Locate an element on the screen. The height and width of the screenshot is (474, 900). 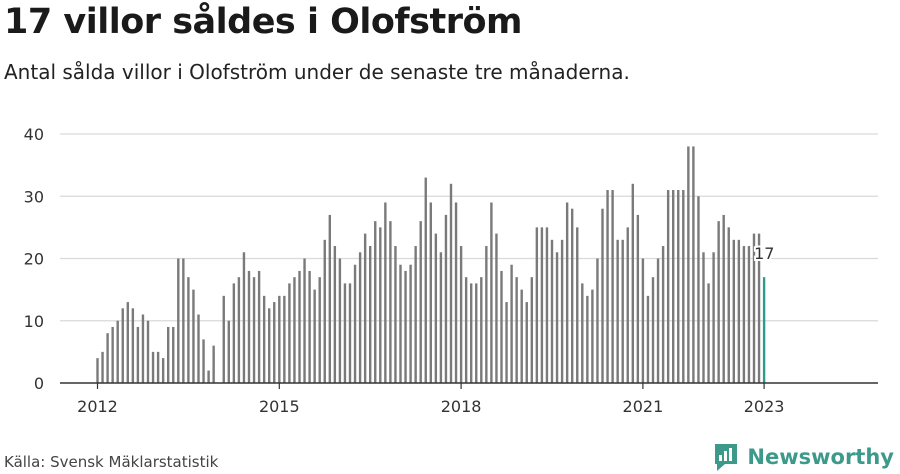
y-tick-label: 0 is located at coordinates (39, 383).